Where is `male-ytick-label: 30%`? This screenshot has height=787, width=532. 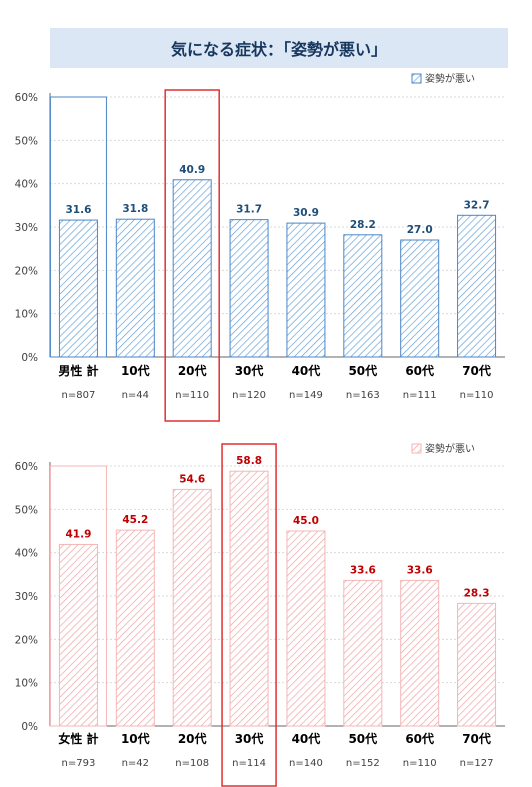
male-ytick-label: 30% is located at coordinates (26, 228).